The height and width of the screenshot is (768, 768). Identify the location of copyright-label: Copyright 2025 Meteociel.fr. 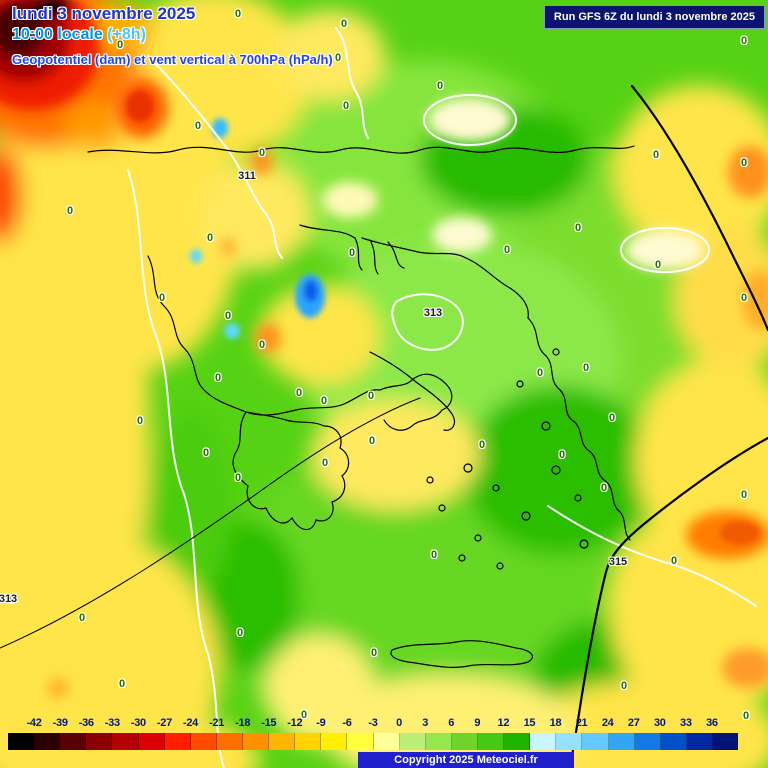
(466, 760).